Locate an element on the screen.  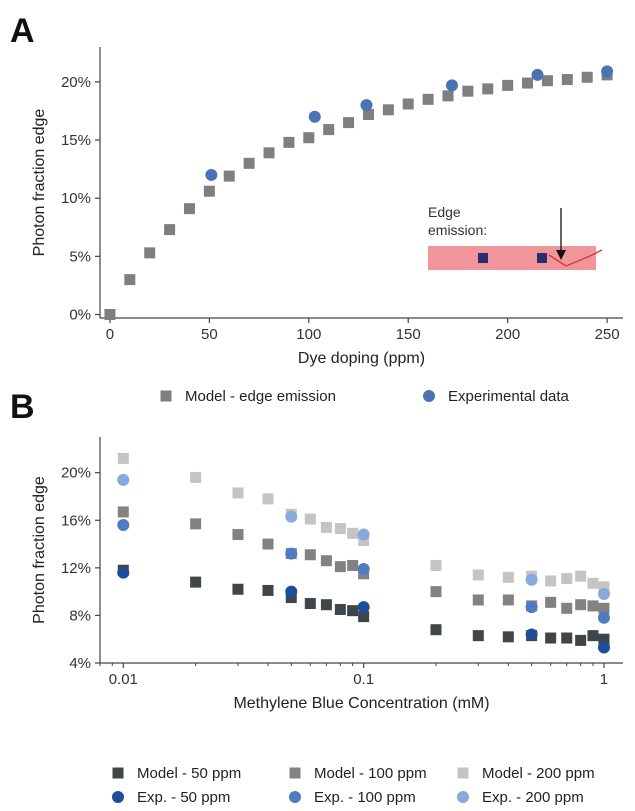
legend-entry: Model - 100 ppm is located at coordinates (370, 773).